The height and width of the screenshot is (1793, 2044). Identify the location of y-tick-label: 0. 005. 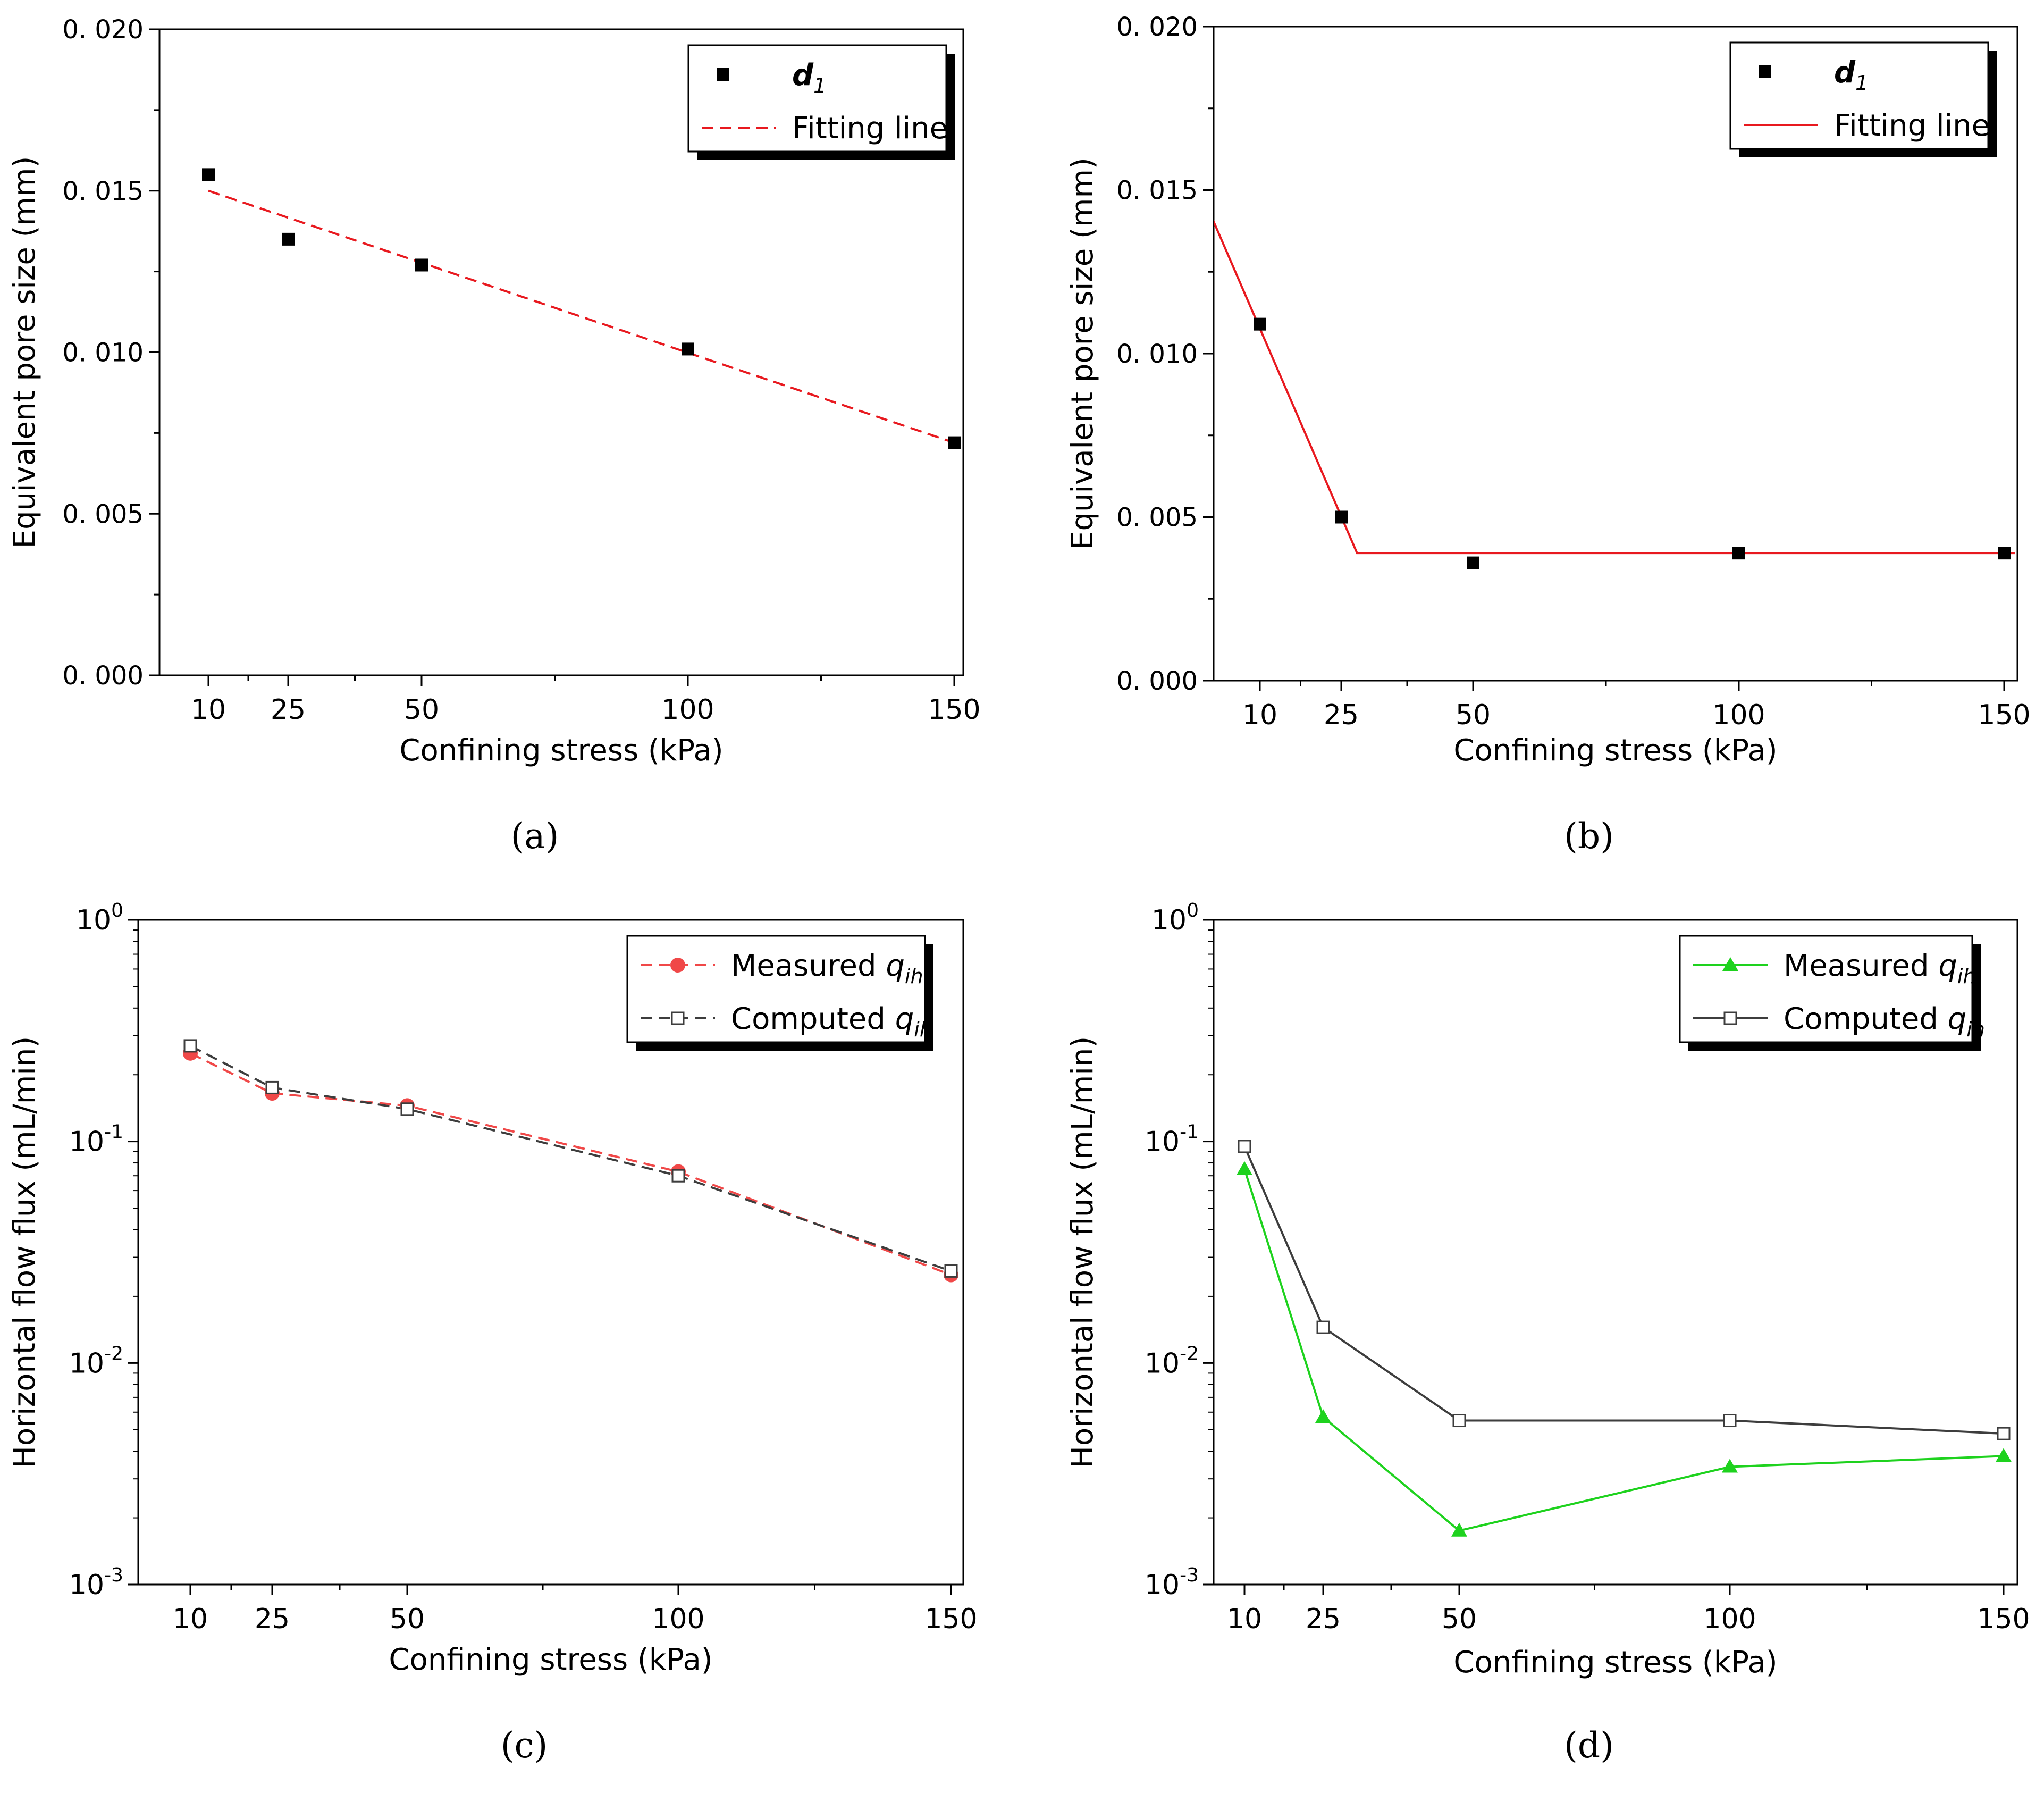
(103, 514).